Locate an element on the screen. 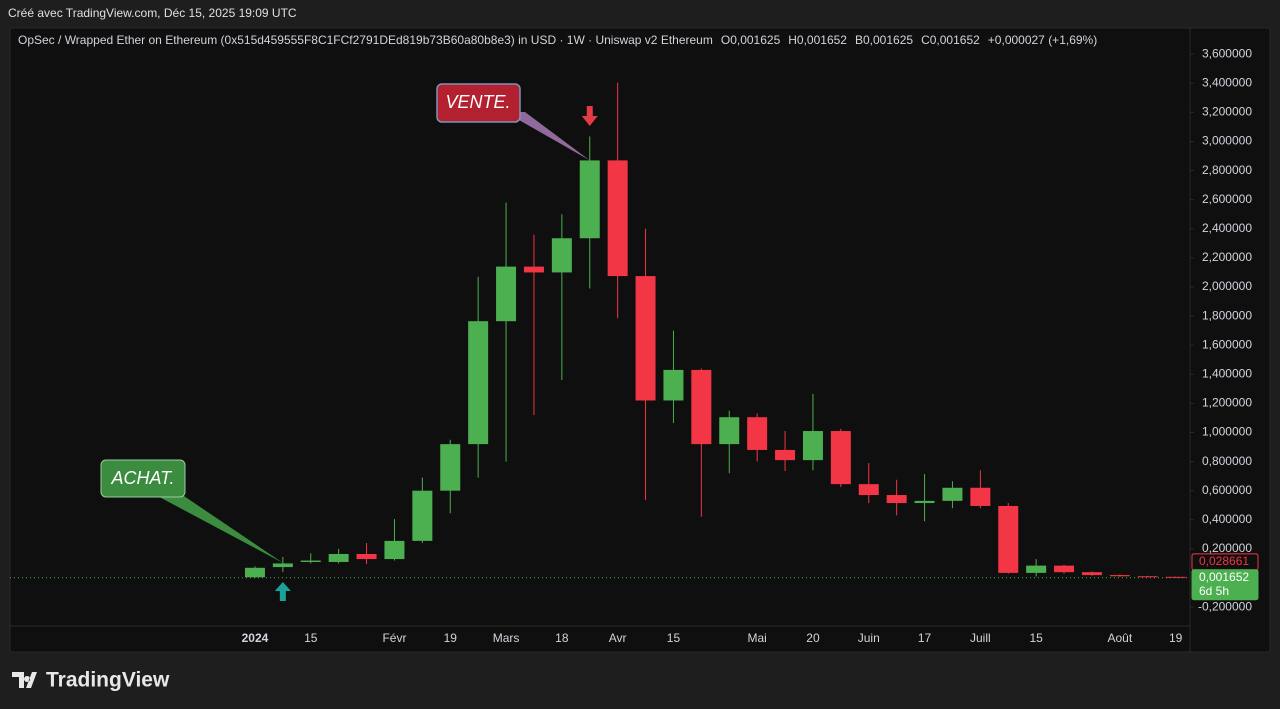 The width and height of the screenshot is (1280, 709). y-tick-label: 3,400000 is located at coordinates (1227, 82).